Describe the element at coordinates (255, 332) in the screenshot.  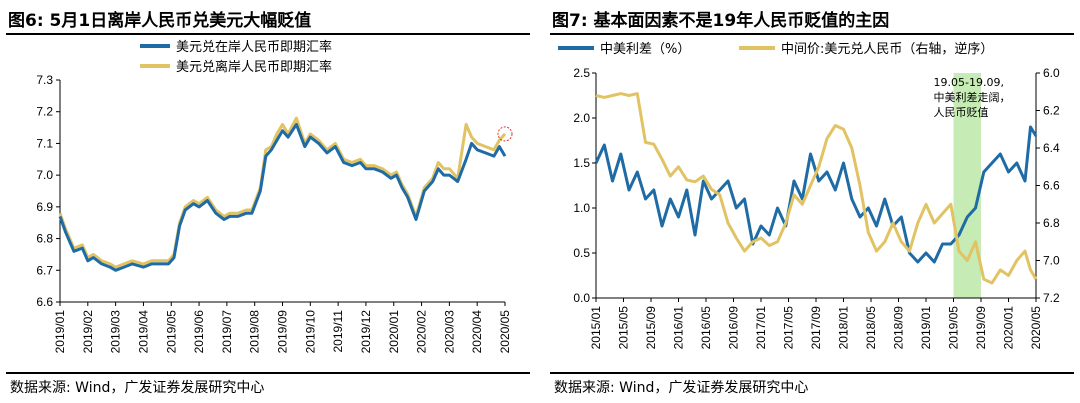
I see `left-x-tick-label: 2019/08` at that location.